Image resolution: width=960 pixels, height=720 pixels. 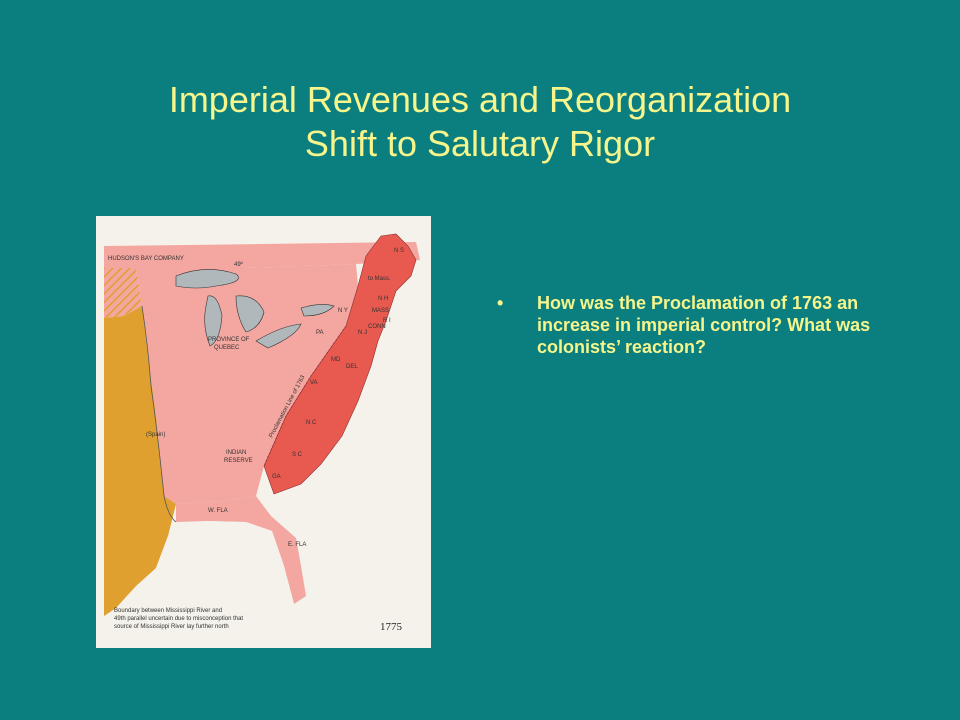 What do you see at coordinates (247, 384) in the screenshot?
I see `british-interior-territory` at bounding box center [247, 384].